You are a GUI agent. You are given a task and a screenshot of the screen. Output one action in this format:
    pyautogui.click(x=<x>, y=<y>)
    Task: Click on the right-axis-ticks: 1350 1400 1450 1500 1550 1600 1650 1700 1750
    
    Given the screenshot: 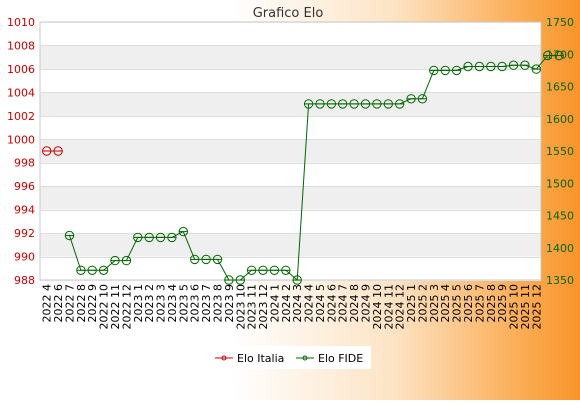 What is the action you would take?
    pyautogui.click(x=560, y=151)
    